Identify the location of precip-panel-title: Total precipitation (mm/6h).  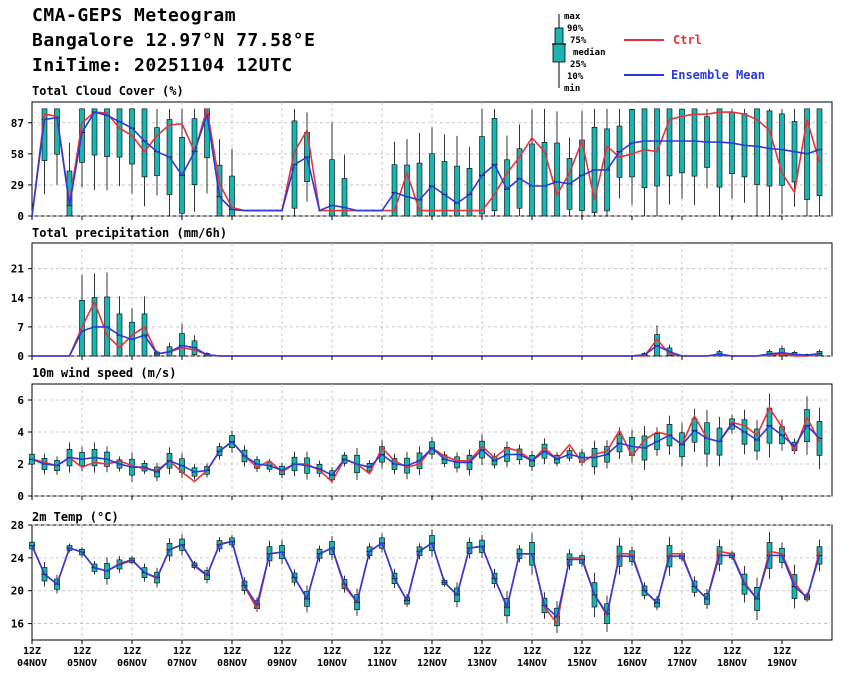
(130, 233).